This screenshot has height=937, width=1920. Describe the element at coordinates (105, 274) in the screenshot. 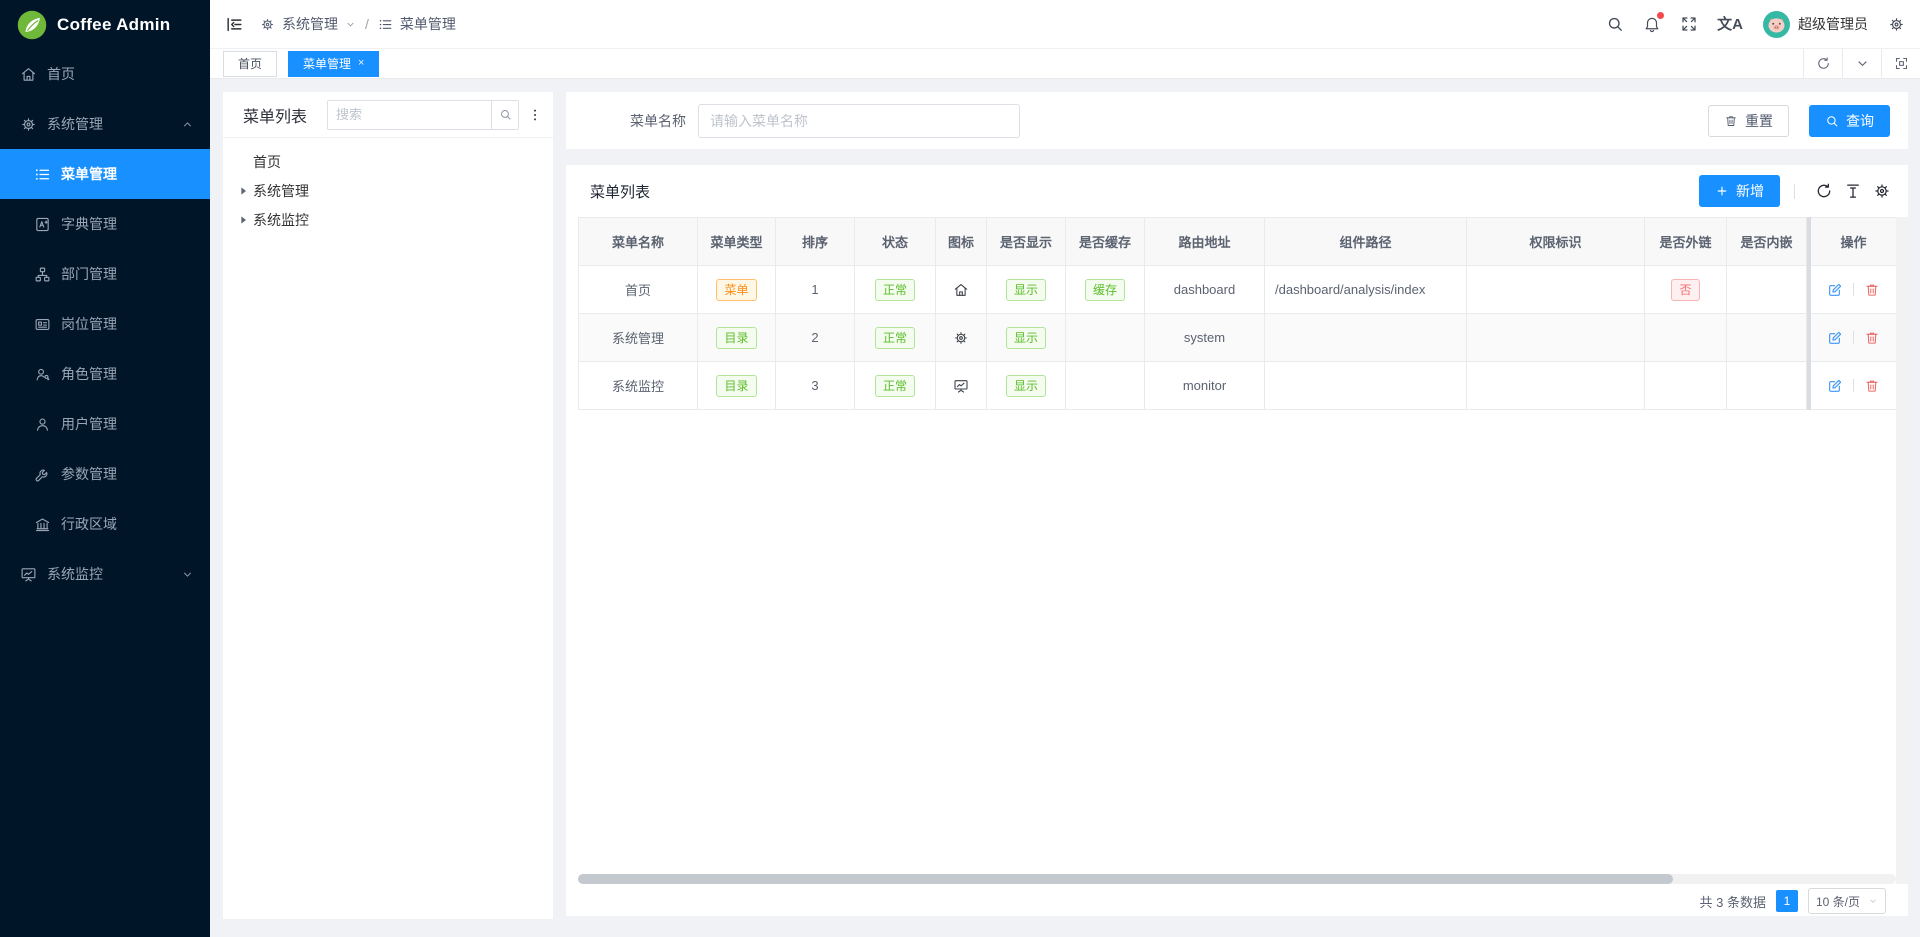

I see `sidebar-item-dept-mgmt: 部门管理` at that location.